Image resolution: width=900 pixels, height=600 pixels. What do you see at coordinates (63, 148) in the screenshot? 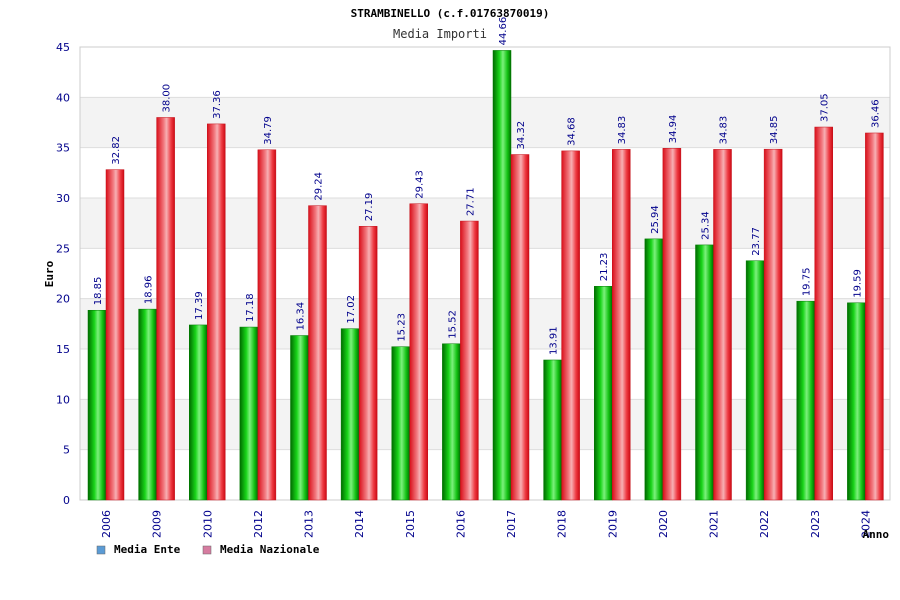
I see `y-tick-label: 35` at bounding box center [63, 148].